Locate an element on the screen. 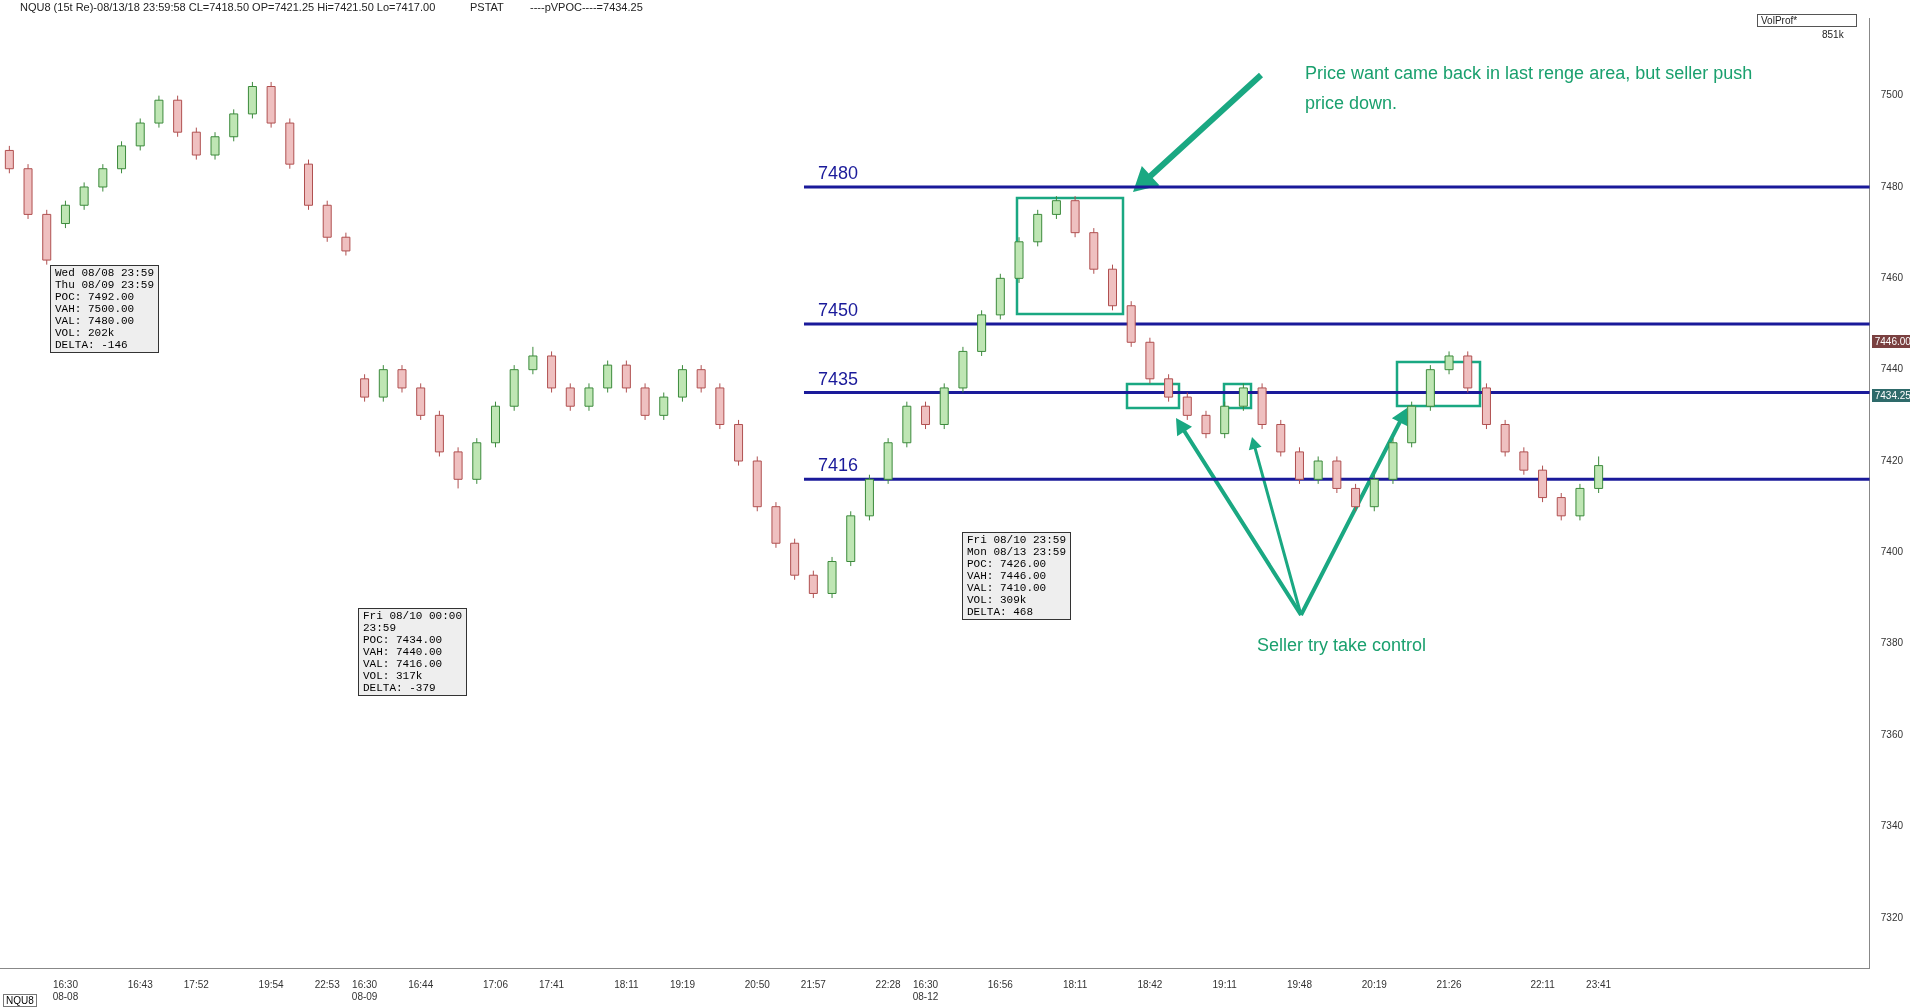 This screenshot has height=1008, width=1910. x-tick-label: 23:41 is located at coordinates (1599, 984).